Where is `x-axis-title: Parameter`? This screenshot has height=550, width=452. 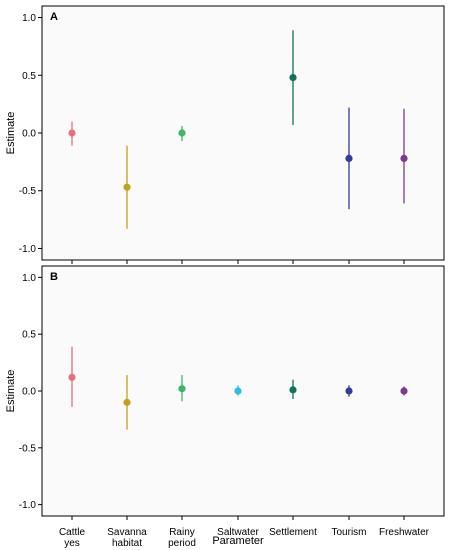 x-axis-title: Parameter is located at coordinates (238, 541).